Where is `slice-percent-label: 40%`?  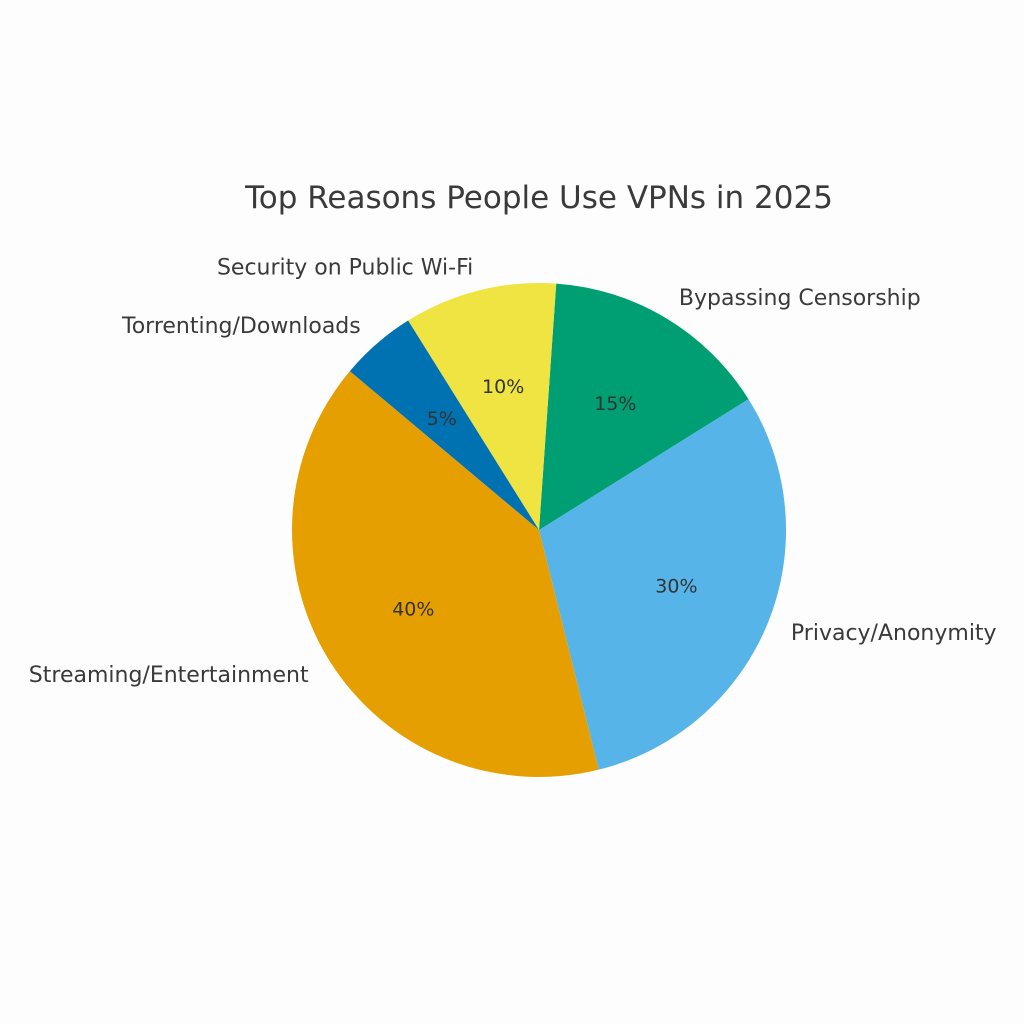
slice-percent-label: 40% is located at coordinates (413, 610).